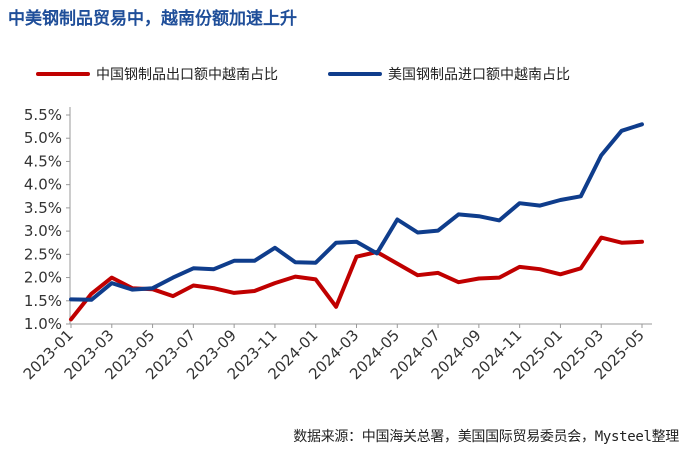 Image resolution: width=689 pixels, height=450 pixels. I want to click on y-tick-label: 3.0%, so click(43, 231).